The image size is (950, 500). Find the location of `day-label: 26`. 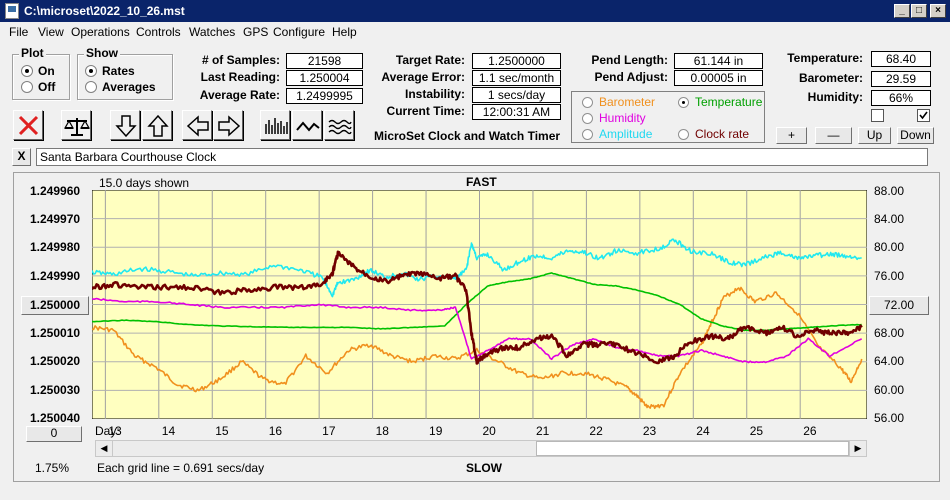

day-label: 26 is located at coordinates (810, 431).